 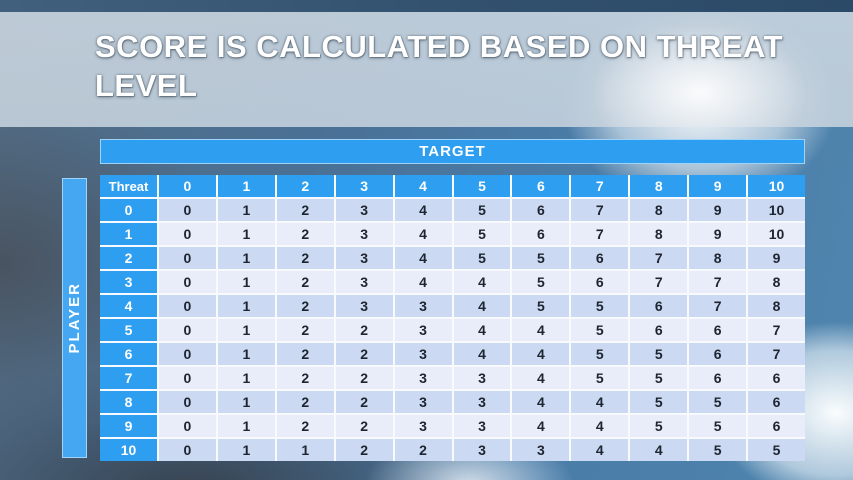 I want to click on player-label: PLAYER, so click(x=74, y=318).